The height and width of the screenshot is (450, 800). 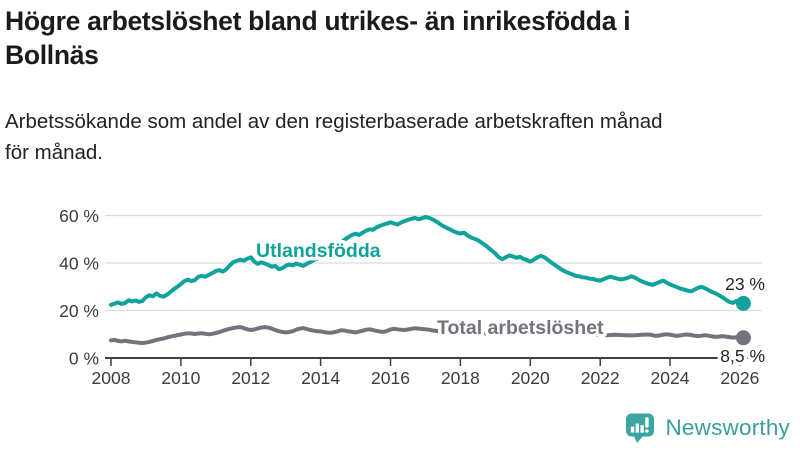 What do you see at coordinates (745, 284) in the screenshot?
I see `series-end-value-0: 23 %` at bounding box center [745, 284].